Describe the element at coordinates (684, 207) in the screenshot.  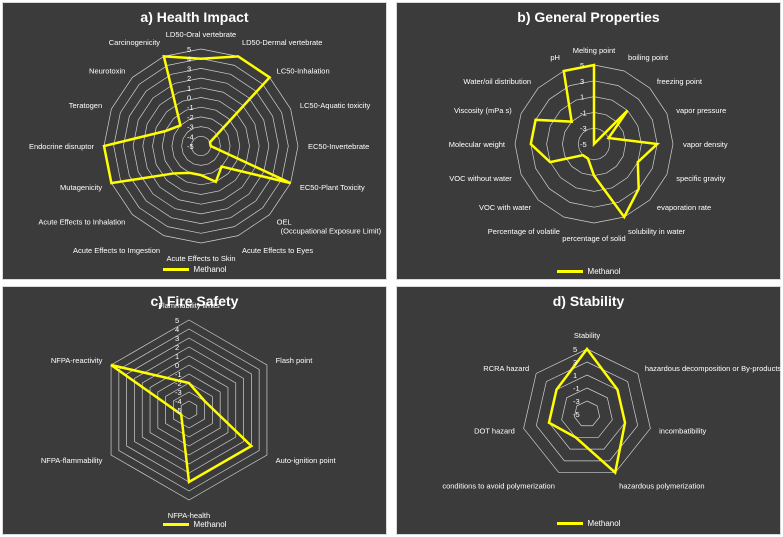
I see `category-label: evaporation rate` at that location.